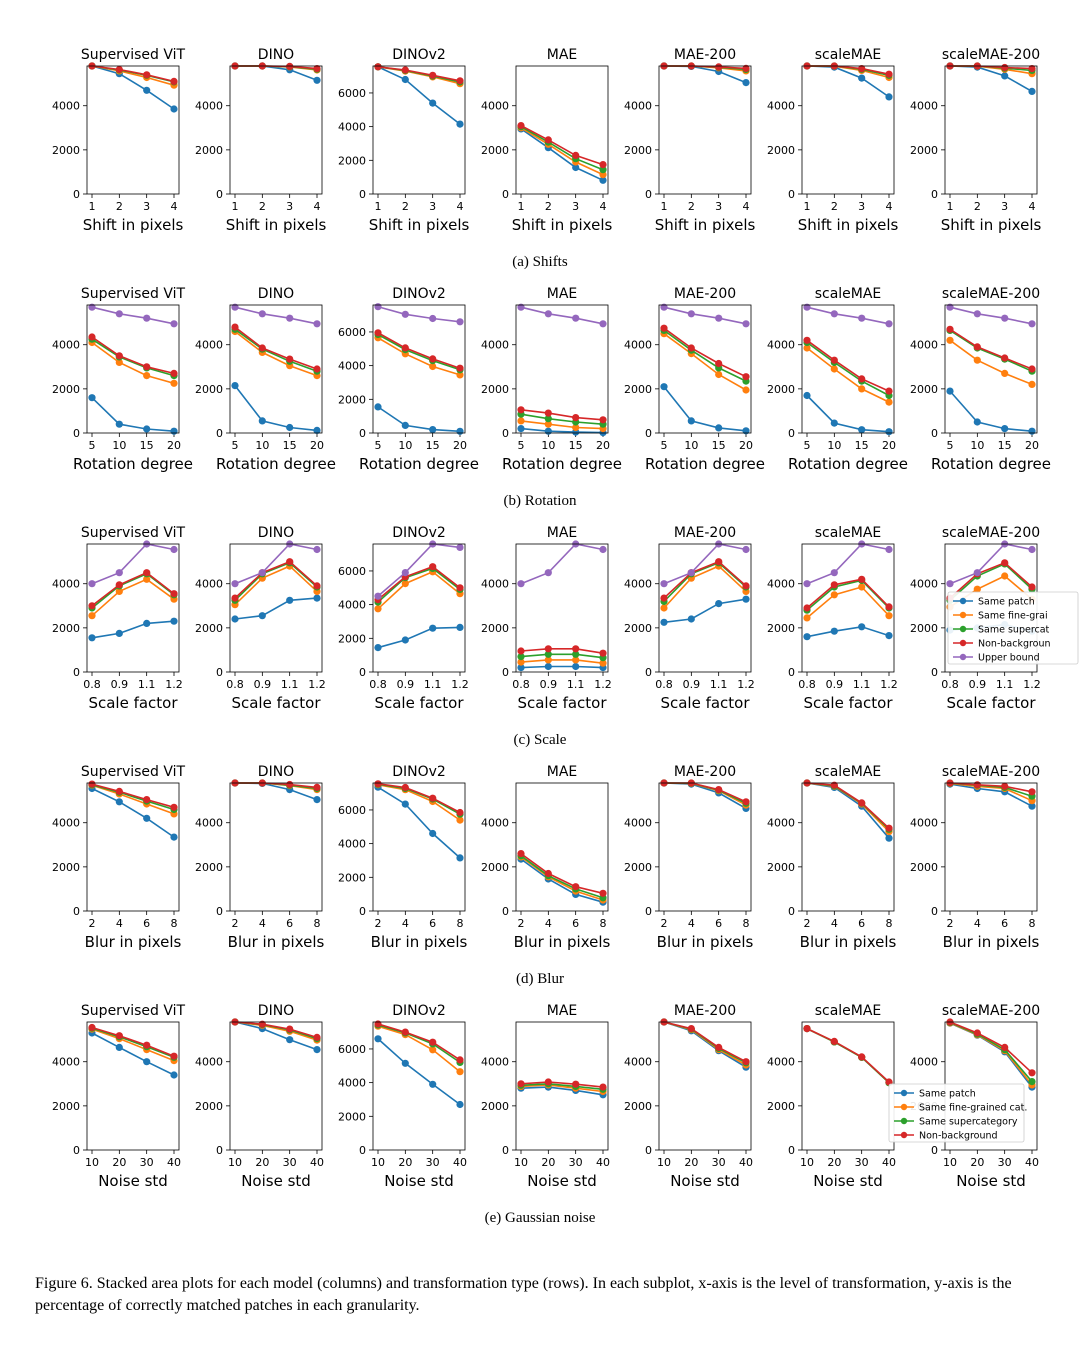  I want to click on subplot-title: scaleMAE, so click(848, 55).